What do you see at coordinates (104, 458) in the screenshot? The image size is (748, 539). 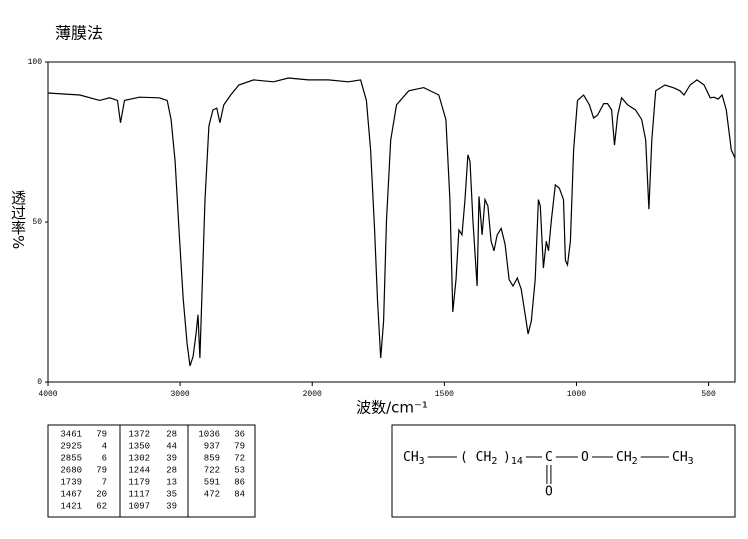 I see `table-cell: 6` at bounding box center [104, 458].